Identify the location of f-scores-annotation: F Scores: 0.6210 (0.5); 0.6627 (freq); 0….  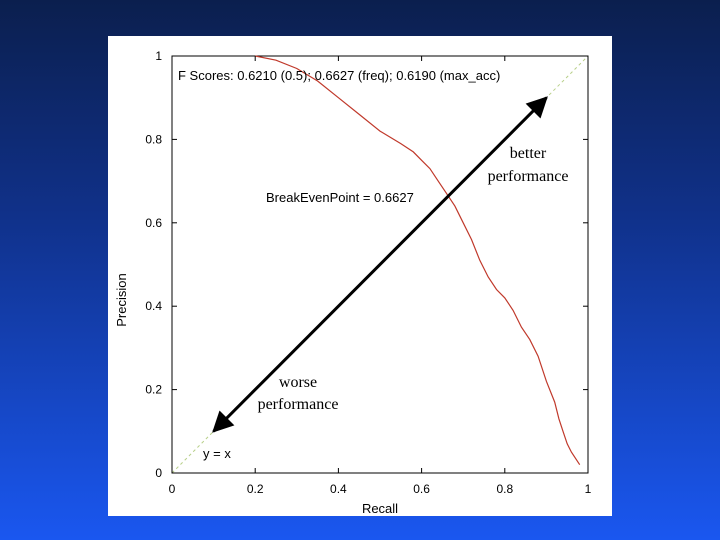
(339, 75).